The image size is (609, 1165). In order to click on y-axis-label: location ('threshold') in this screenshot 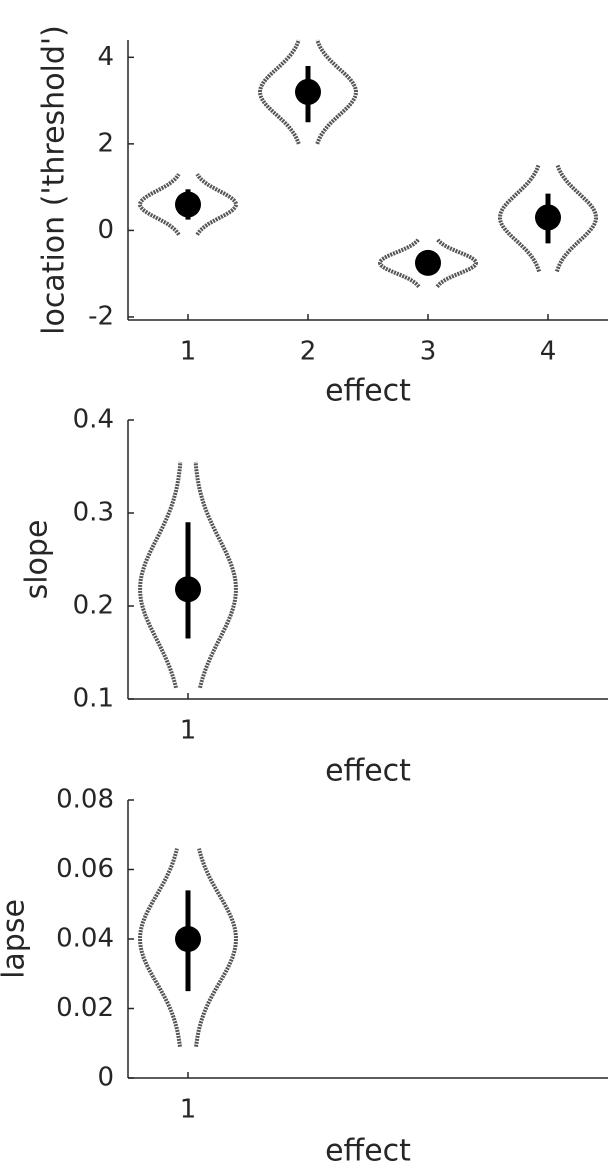, I will do `click(54, 180)`.